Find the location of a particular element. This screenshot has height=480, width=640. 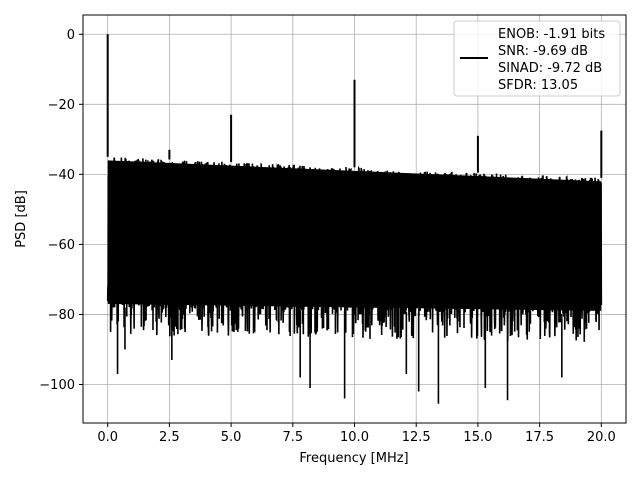

y-tick-label: 0 is located at coordinates (71, 35).